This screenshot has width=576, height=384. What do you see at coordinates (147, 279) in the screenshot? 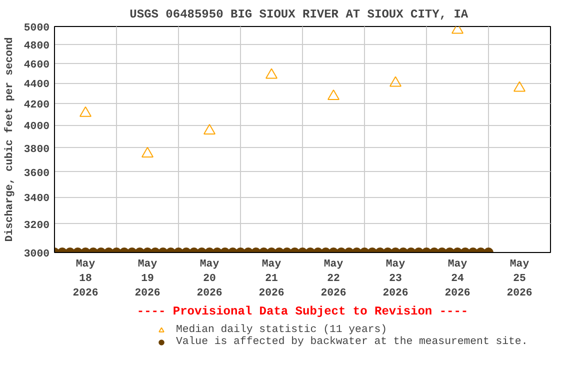
I see `x-tick-label: May 19 2026` at bounding box center [147, 279].